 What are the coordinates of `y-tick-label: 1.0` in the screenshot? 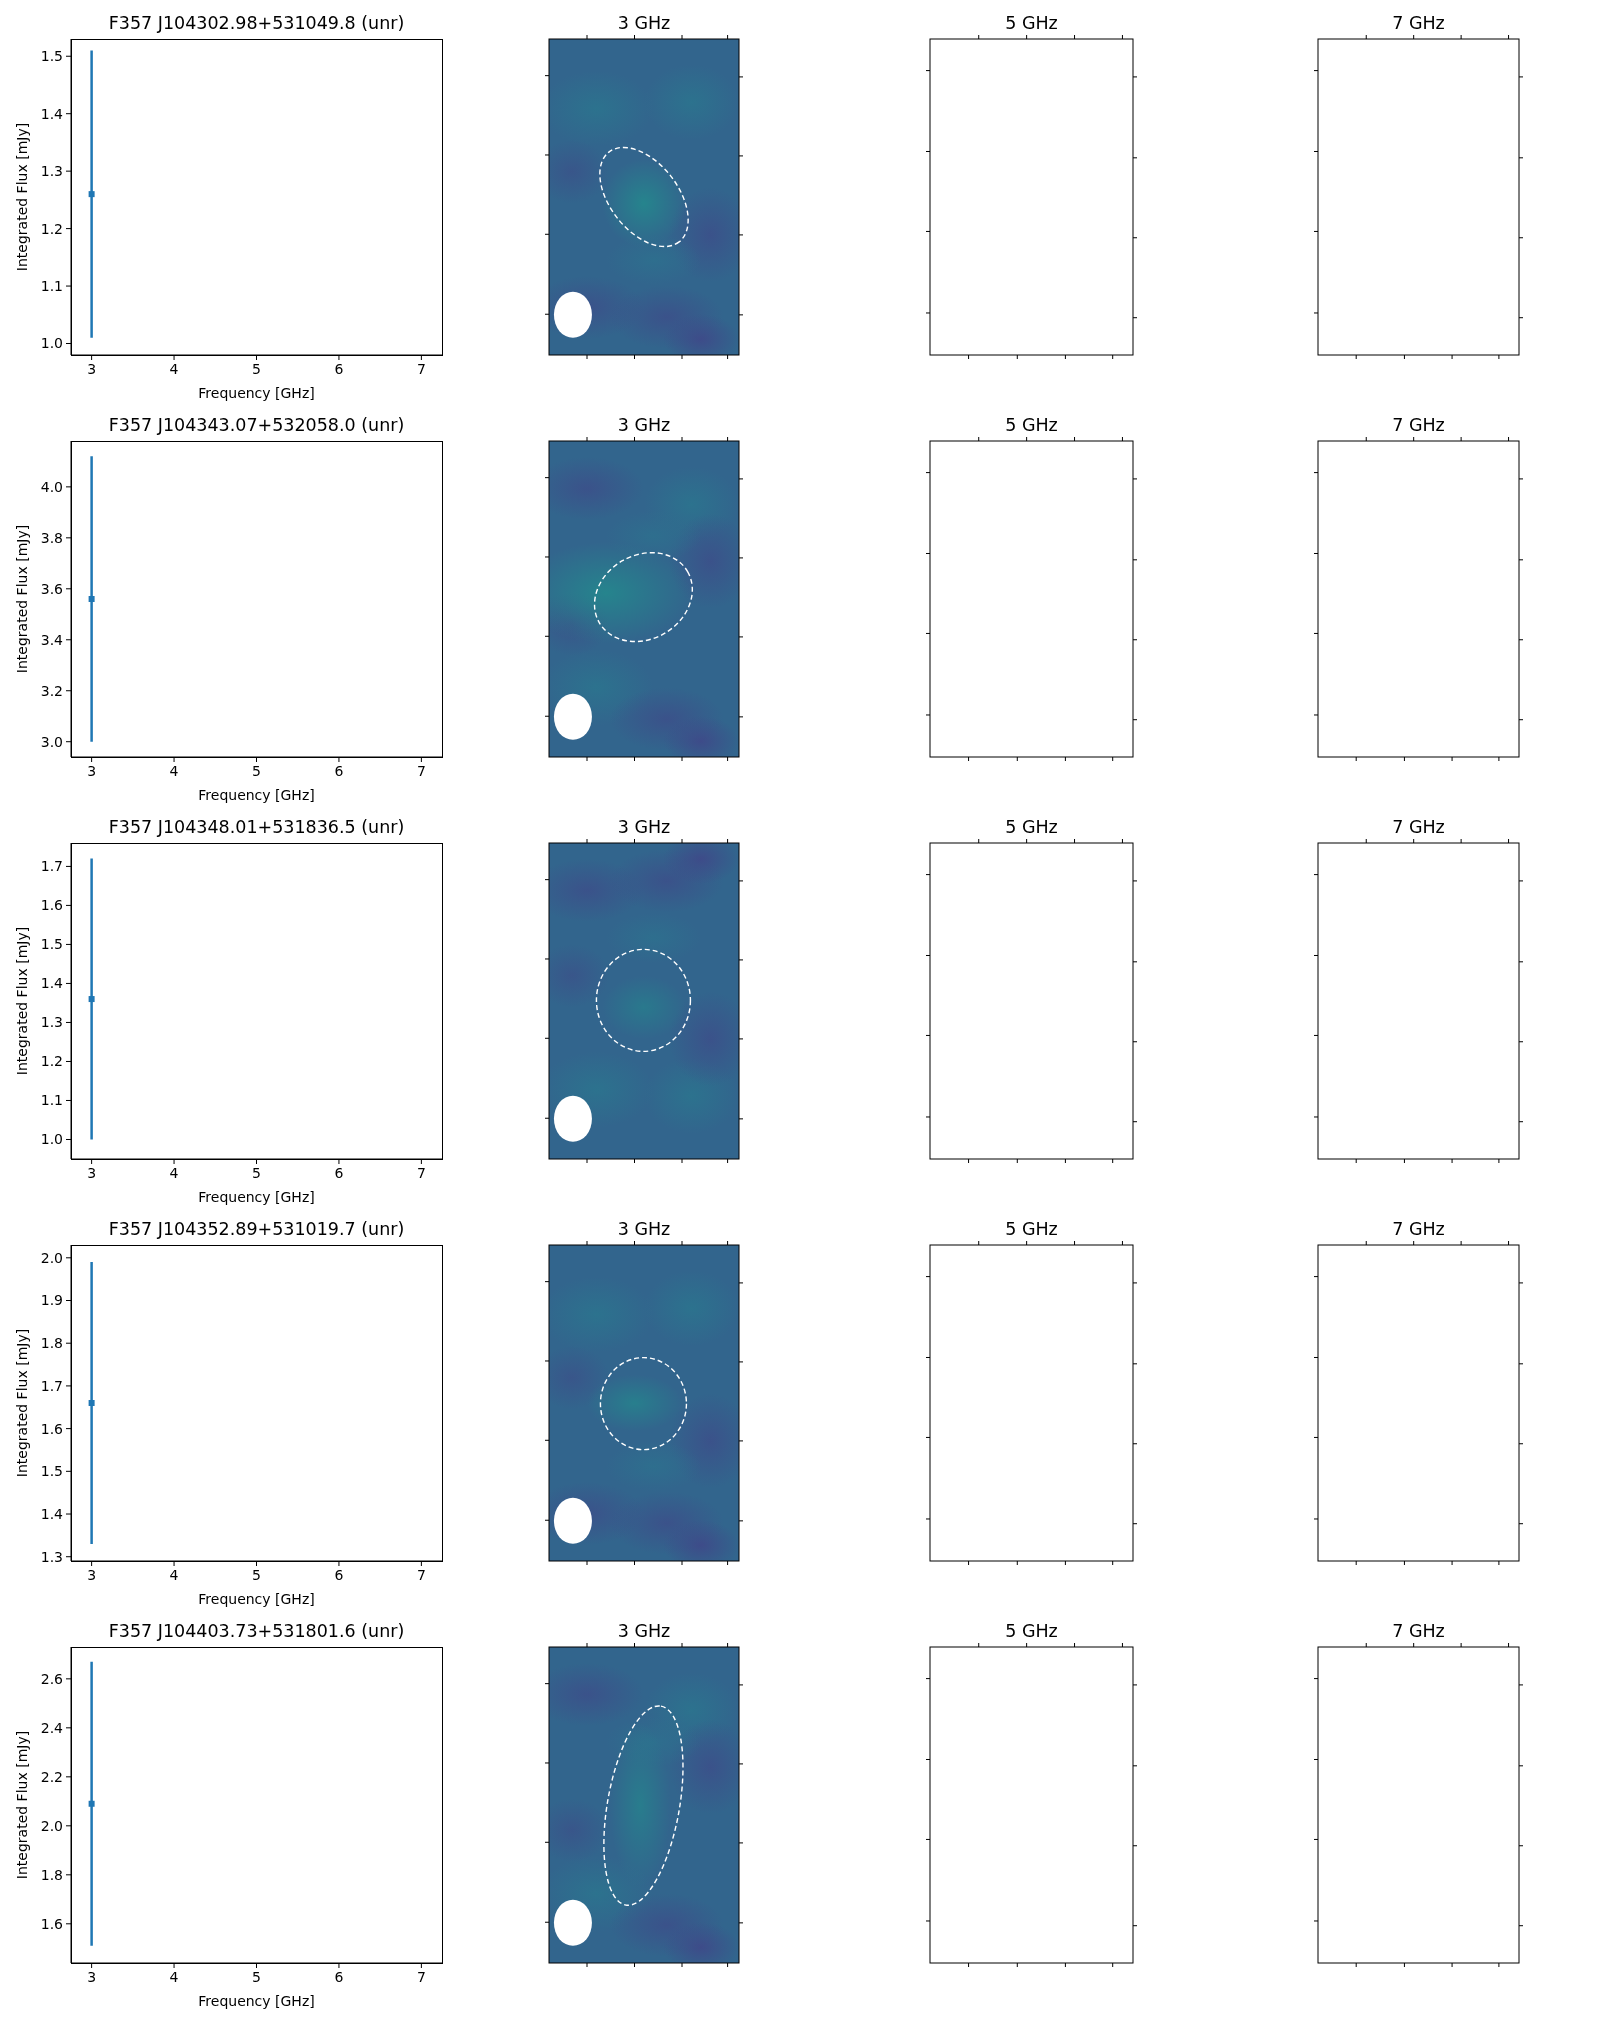 It's located at (51, 1139).